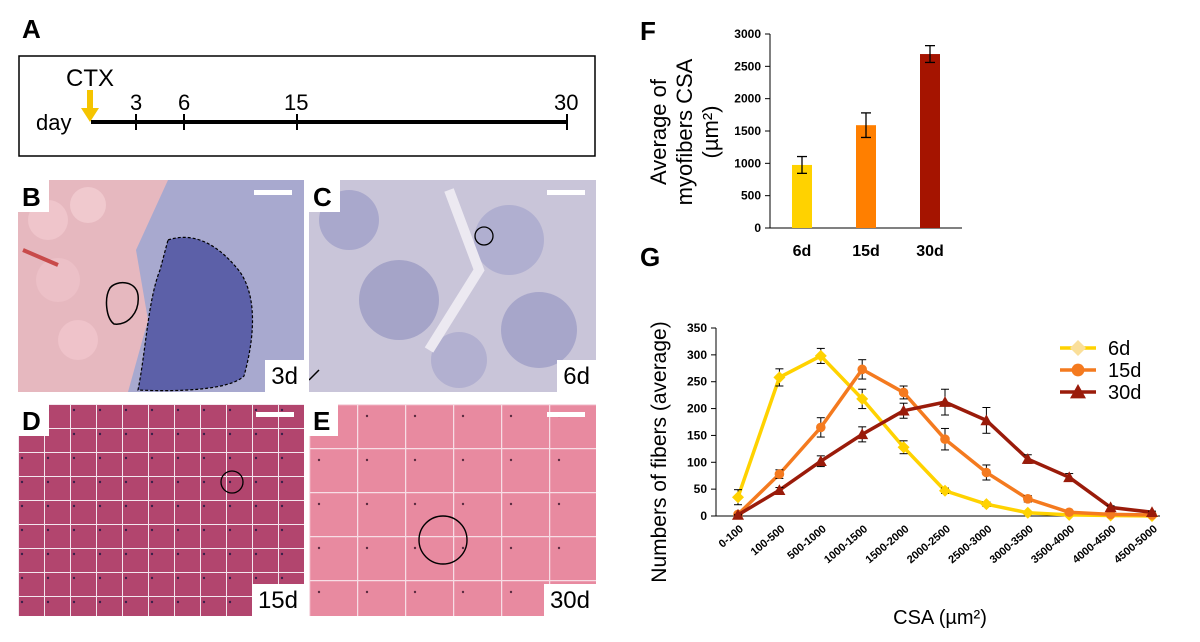  What do you see at coordinates (802, 196) in the screenshot?
I see `bar-6d` at bounding box center [802, 196].